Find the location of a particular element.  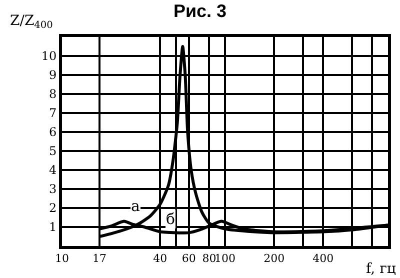

x-axis-title: f, гц is located at coordinates (381, 269).